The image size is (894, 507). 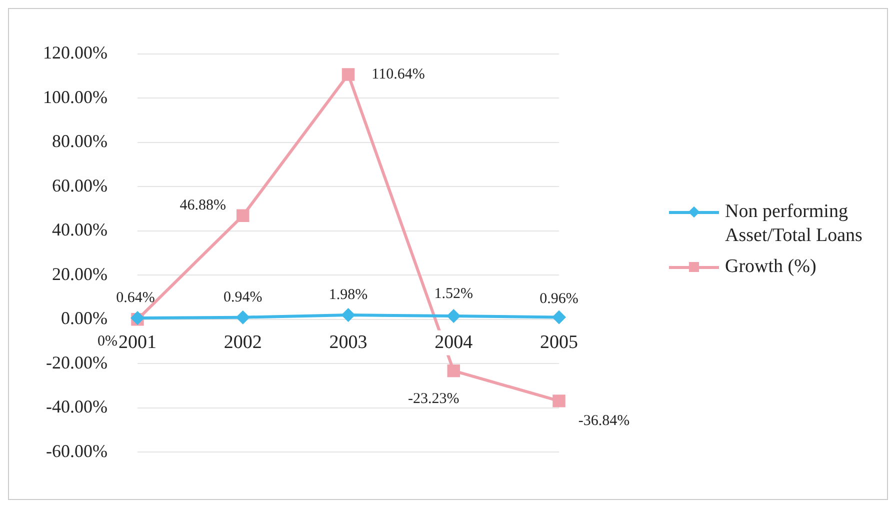 I want to click on legend-label: Non performing Asset/Total Loans, so click(x=794, y=224).